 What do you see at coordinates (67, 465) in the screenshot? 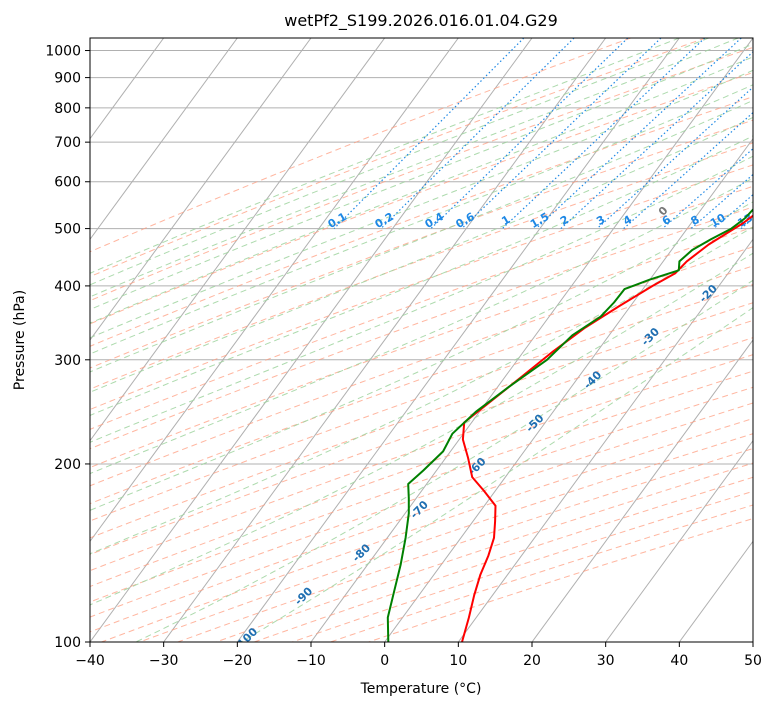
I see `y-tick-label: 200` at bounding box center [67, 465].